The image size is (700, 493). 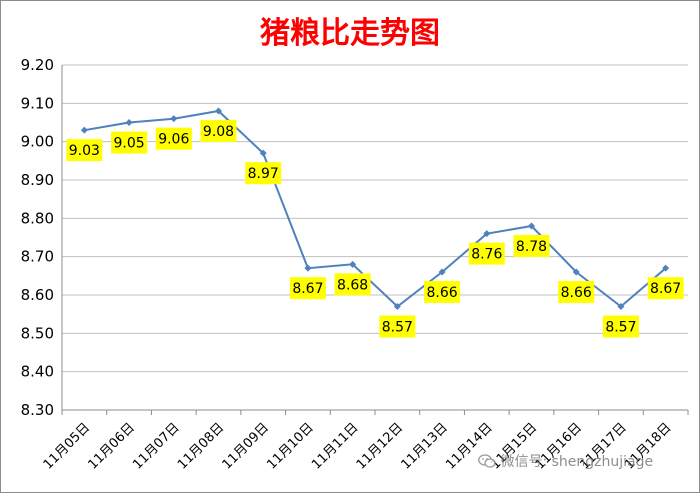 What do you see at coordinates (67, 446) in the screenshot?
I see `x-tick-label: 11月05日` at bounding box center [67, 446].